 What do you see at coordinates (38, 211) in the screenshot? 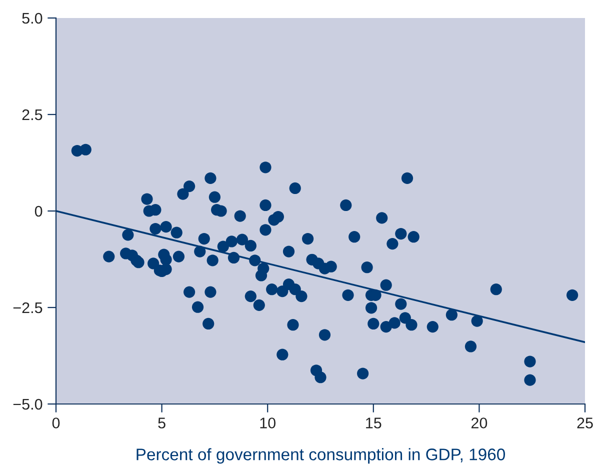
I see `y-tick-label: 0` at bounding box center [38, 211].